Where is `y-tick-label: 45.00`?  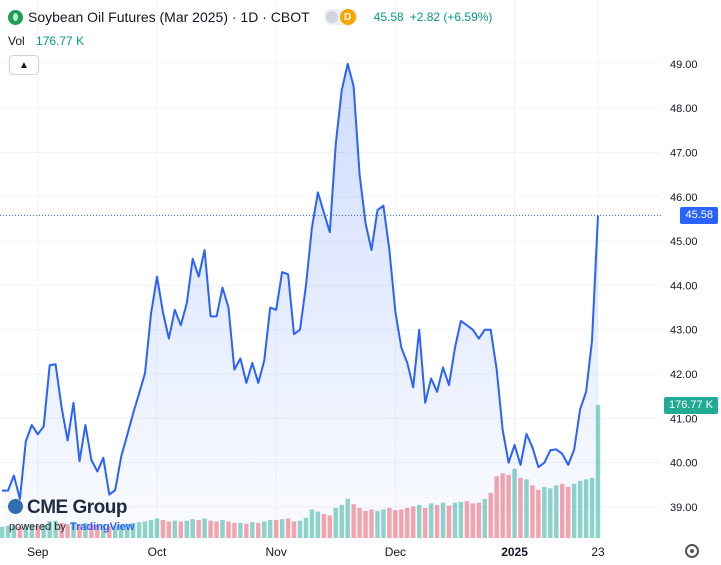 y-tick-label: 45.00 is located at coordinates (684, 242).